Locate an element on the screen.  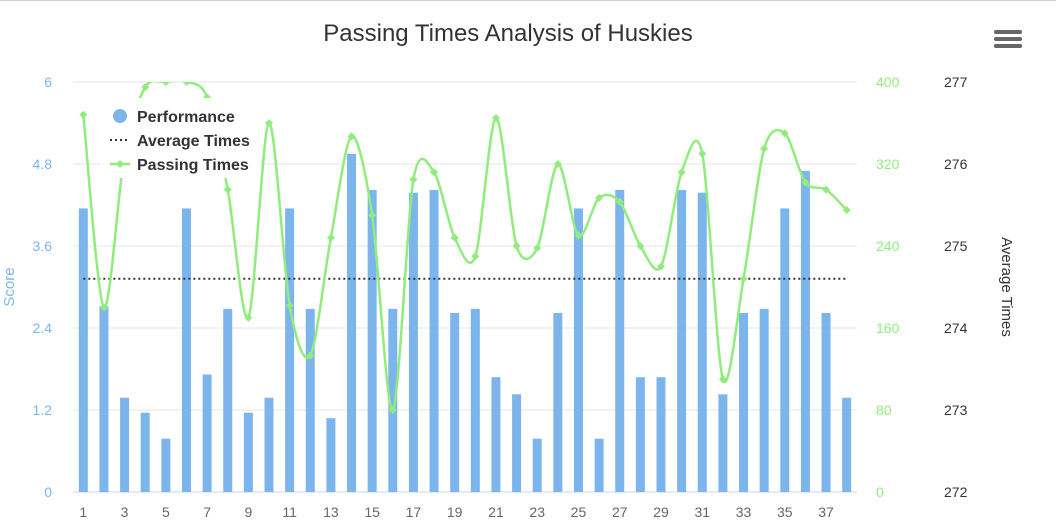
x-axis-tick: 27 is located at coordinates (620, 512).